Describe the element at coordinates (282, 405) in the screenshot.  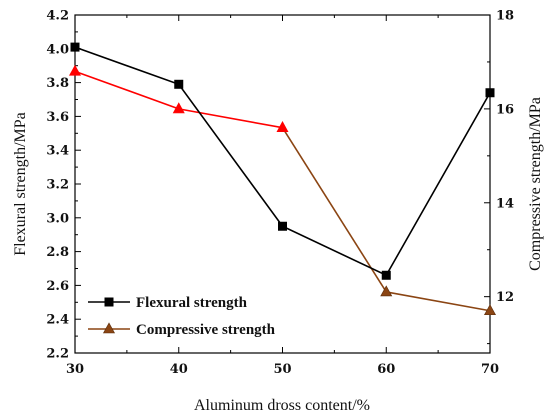
I see `x-axis-title: Aluminum dross content/%` at that location.